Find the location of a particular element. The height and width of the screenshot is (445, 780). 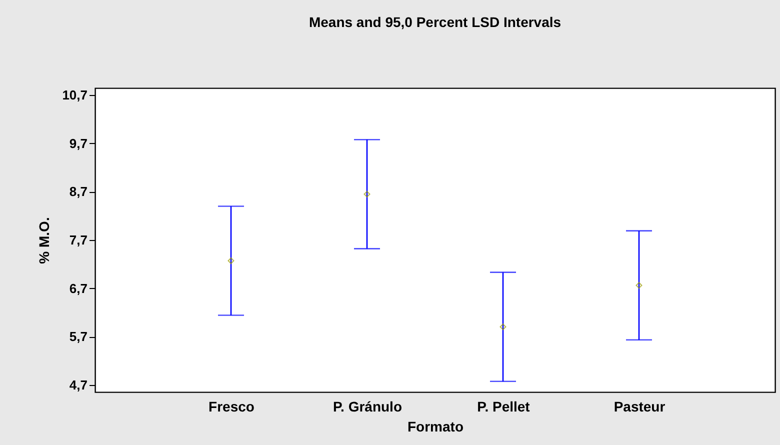

y-axis-title: % M.O. is located at coordinates (44, 240).